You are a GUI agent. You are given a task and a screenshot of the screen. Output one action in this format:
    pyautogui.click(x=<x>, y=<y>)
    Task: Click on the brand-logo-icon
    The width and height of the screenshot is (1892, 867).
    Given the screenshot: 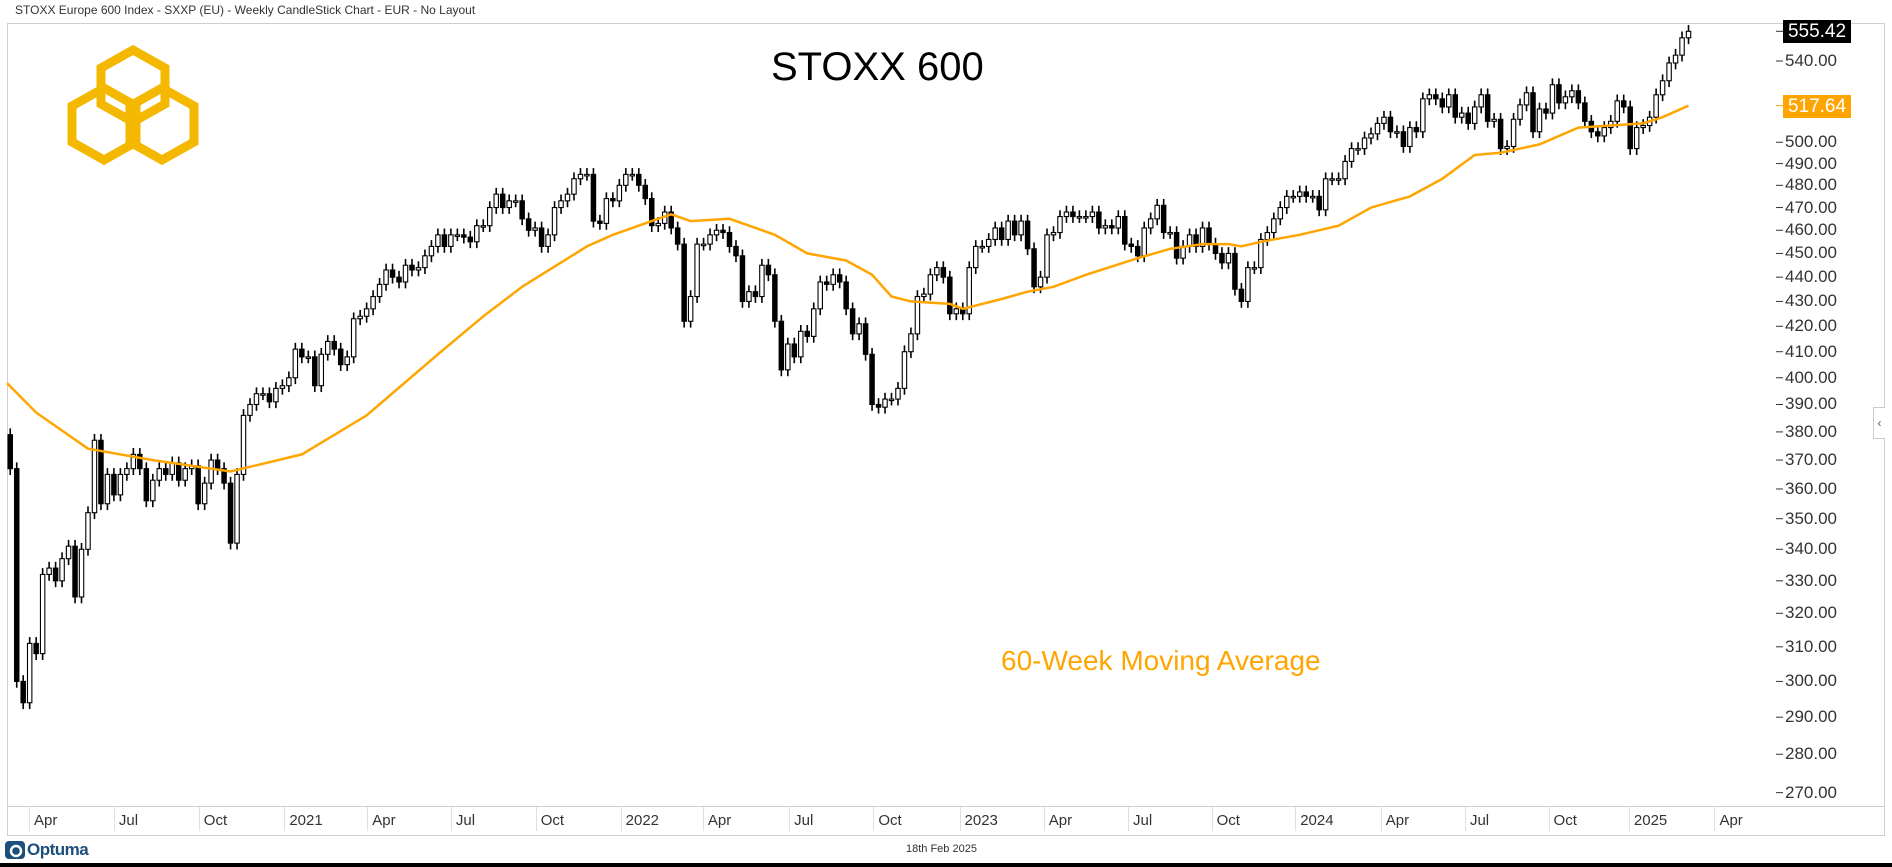 What is the action you would take?
    pyautogui.click(x=133, y=105)
    